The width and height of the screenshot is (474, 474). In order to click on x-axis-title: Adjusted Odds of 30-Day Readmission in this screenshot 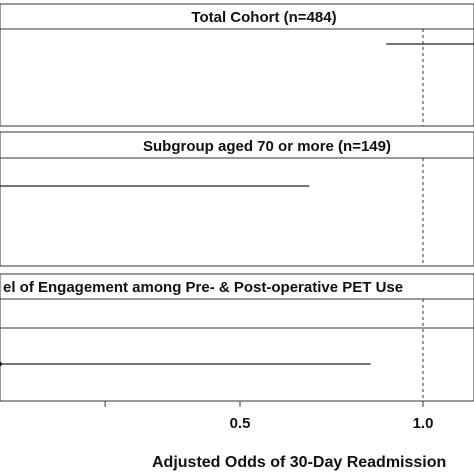, I will do `click(299, 462)`.